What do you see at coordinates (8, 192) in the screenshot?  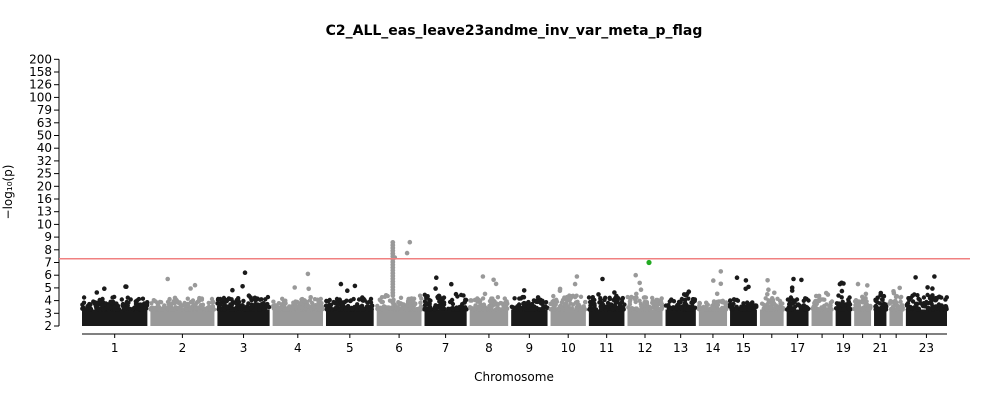 I see `y-axis-label: −log₁₀(p)` at bounding box center [8, 192].